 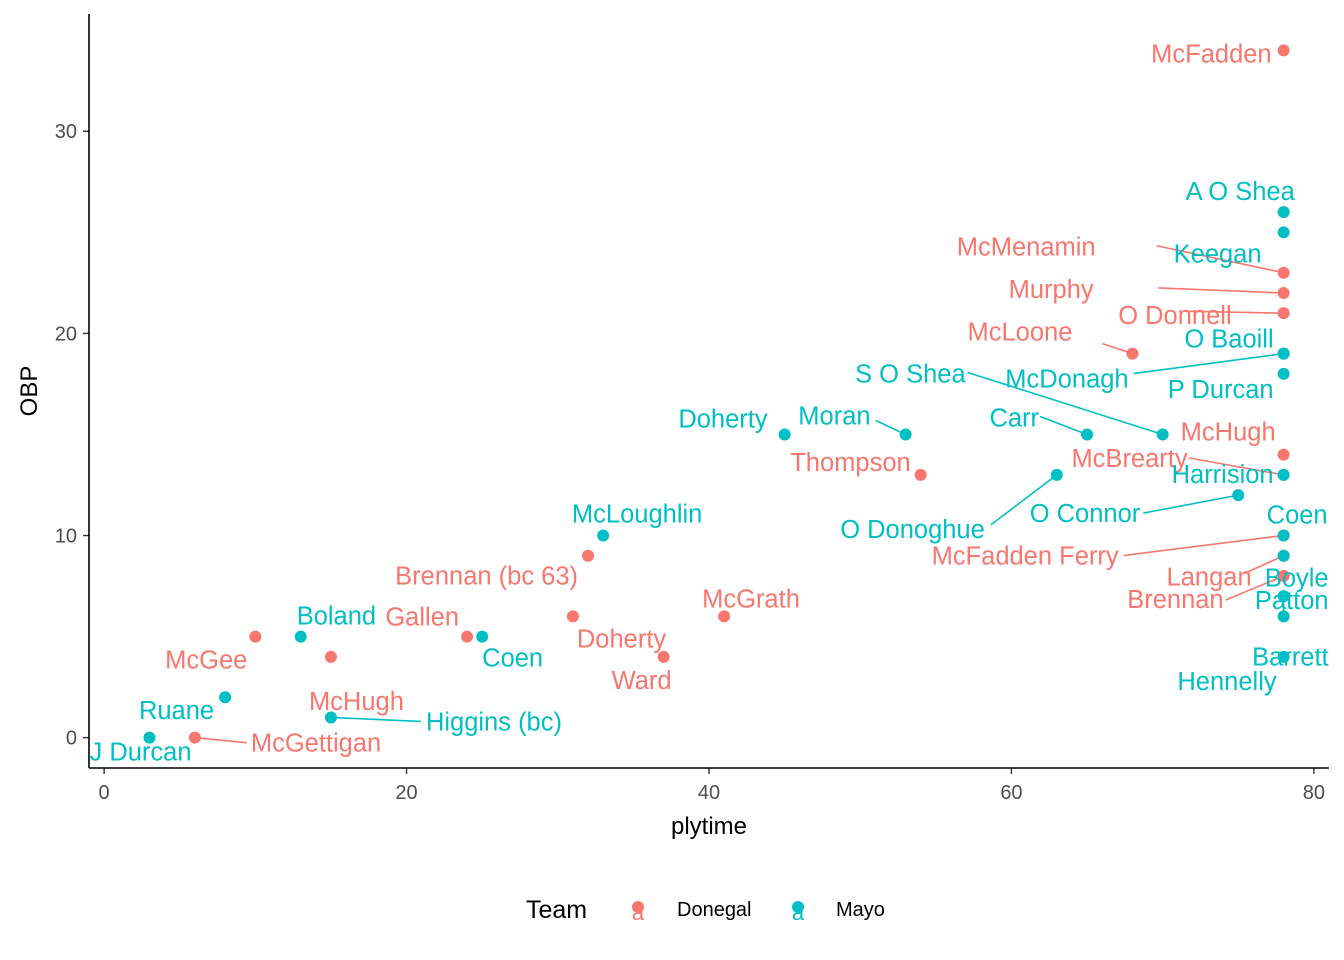 I want to click on legend-entries: a Donegal a Mayo, so click(x=758, y=912).